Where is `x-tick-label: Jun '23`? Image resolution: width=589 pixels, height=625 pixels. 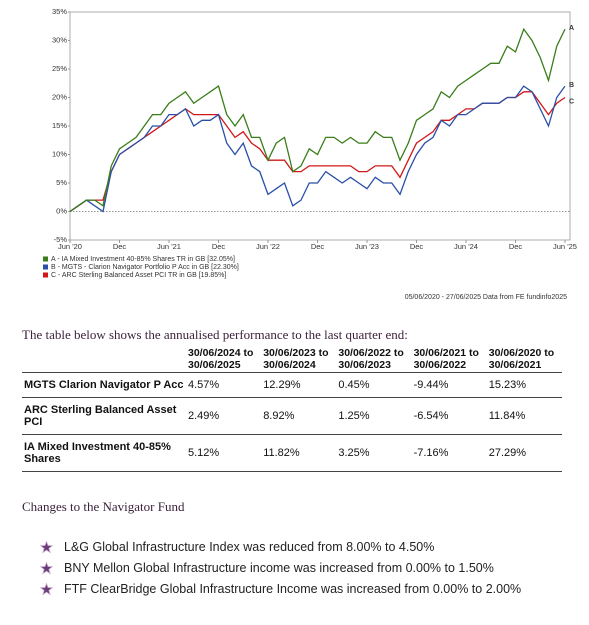 x-tick-label: Jun '23 is located at coordinates (367, 246).